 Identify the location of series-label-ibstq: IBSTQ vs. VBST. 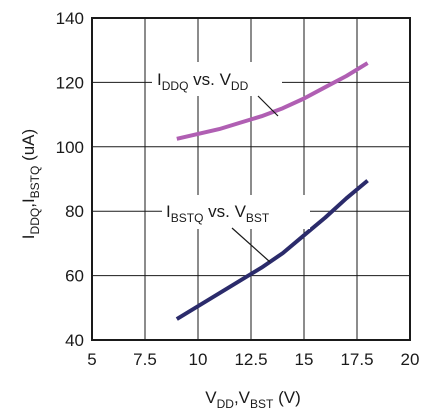
(218, 213).